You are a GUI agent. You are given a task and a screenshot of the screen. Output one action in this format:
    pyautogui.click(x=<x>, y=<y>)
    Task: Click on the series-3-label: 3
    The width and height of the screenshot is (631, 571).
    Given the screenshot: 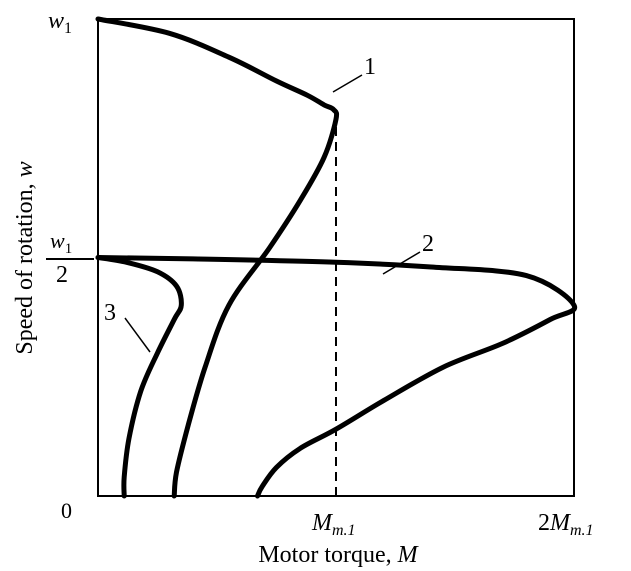 What is the action you would take?
    pyautogui.click(x=110, y=313)
    